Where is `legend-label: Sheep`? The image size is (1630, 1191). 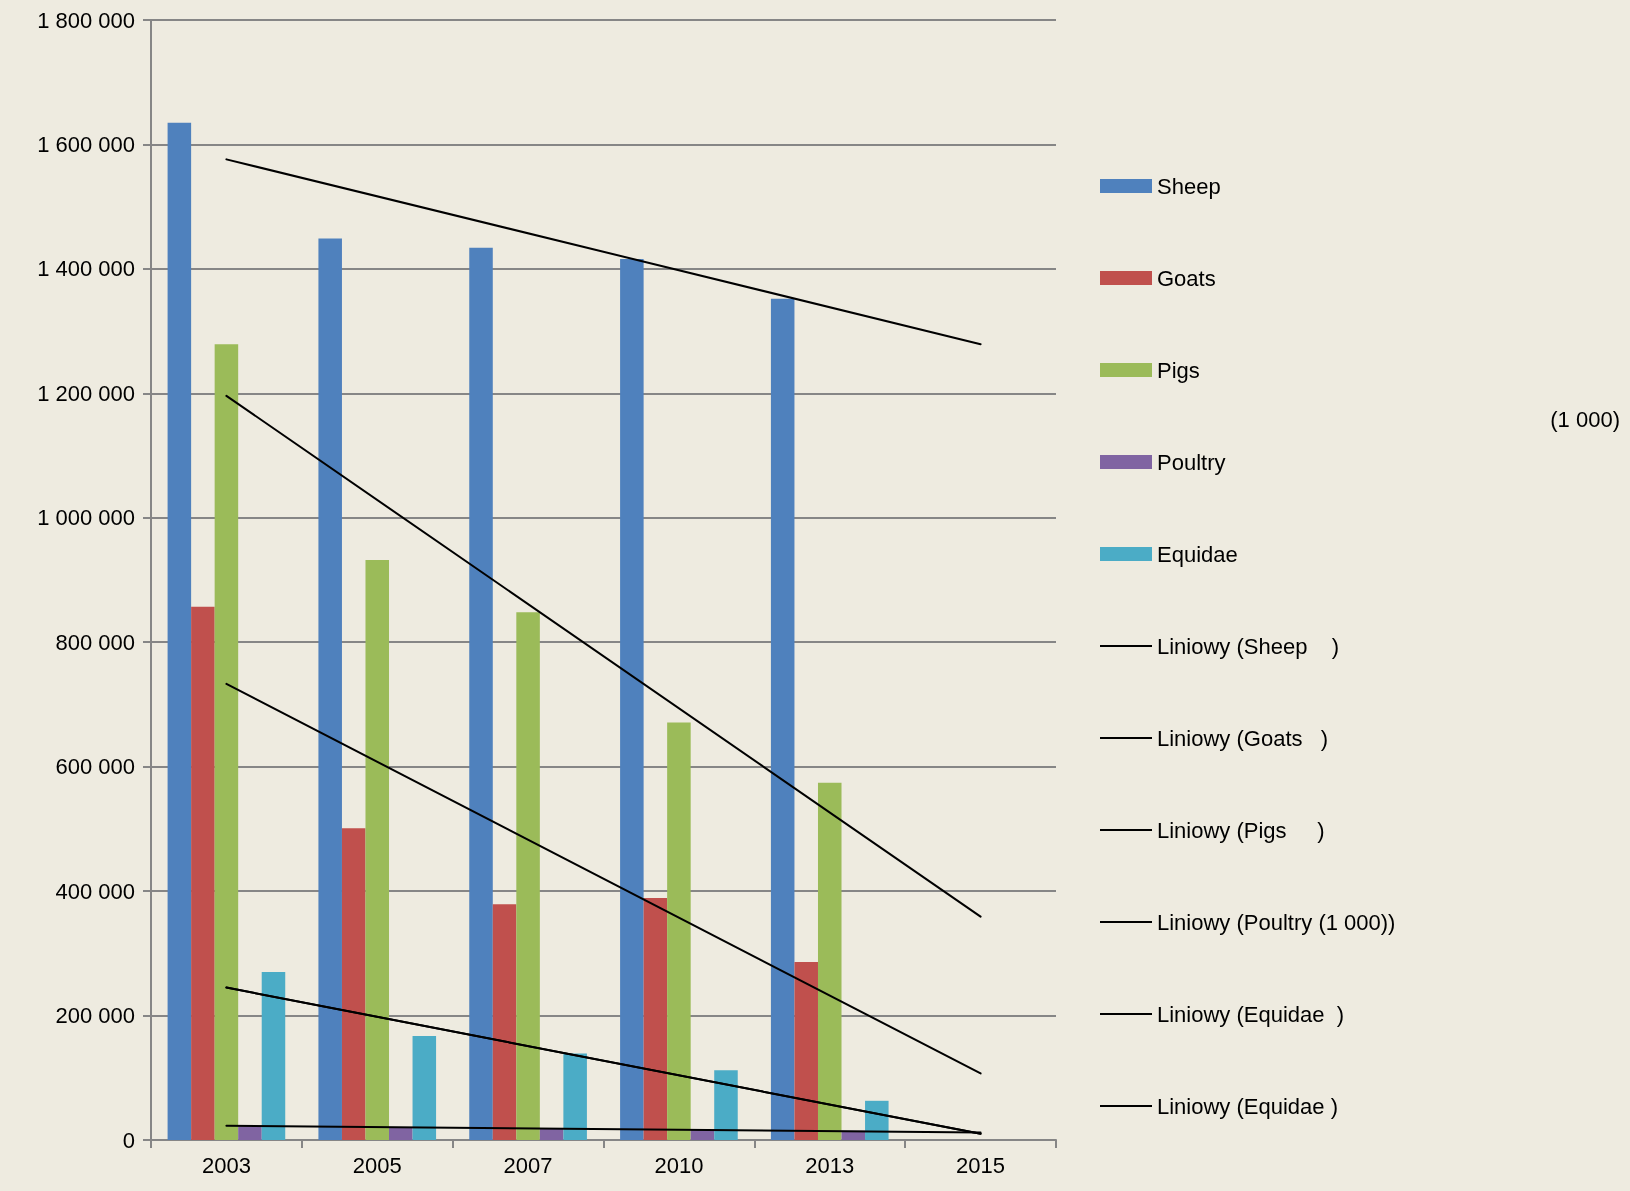
legend-label: Sheep is located at coordinates (1189, 186).